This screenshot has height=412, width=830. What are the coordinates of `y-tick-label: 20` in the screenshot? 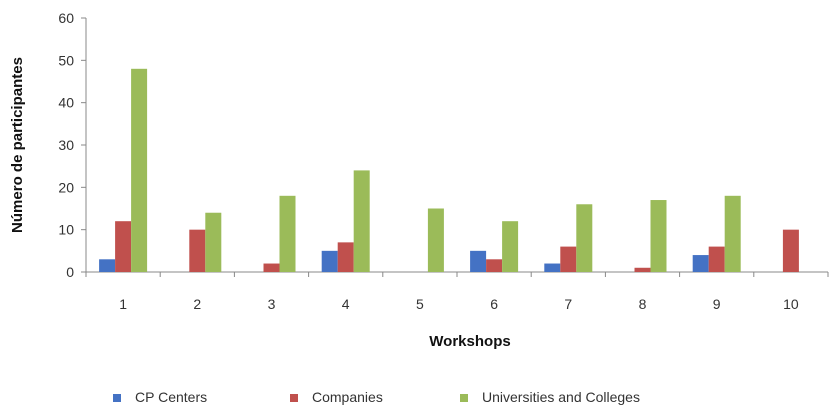 It's located at (66, 187).